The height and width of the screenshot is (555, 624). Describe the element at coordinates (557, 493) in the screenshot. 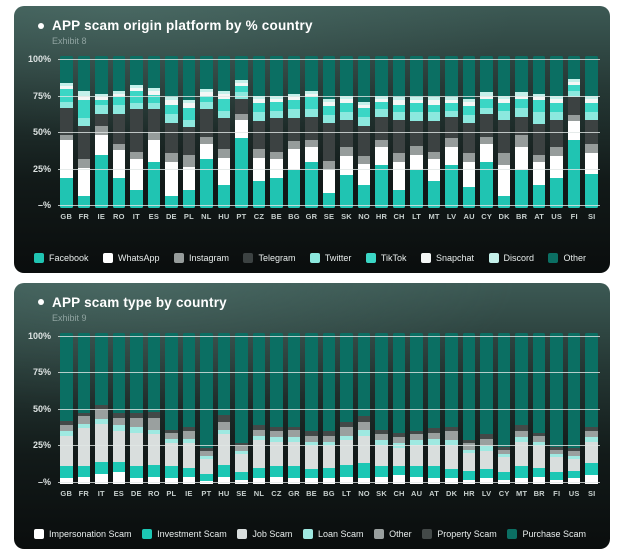

I see `x-axis-label-fi: FI` at that location.